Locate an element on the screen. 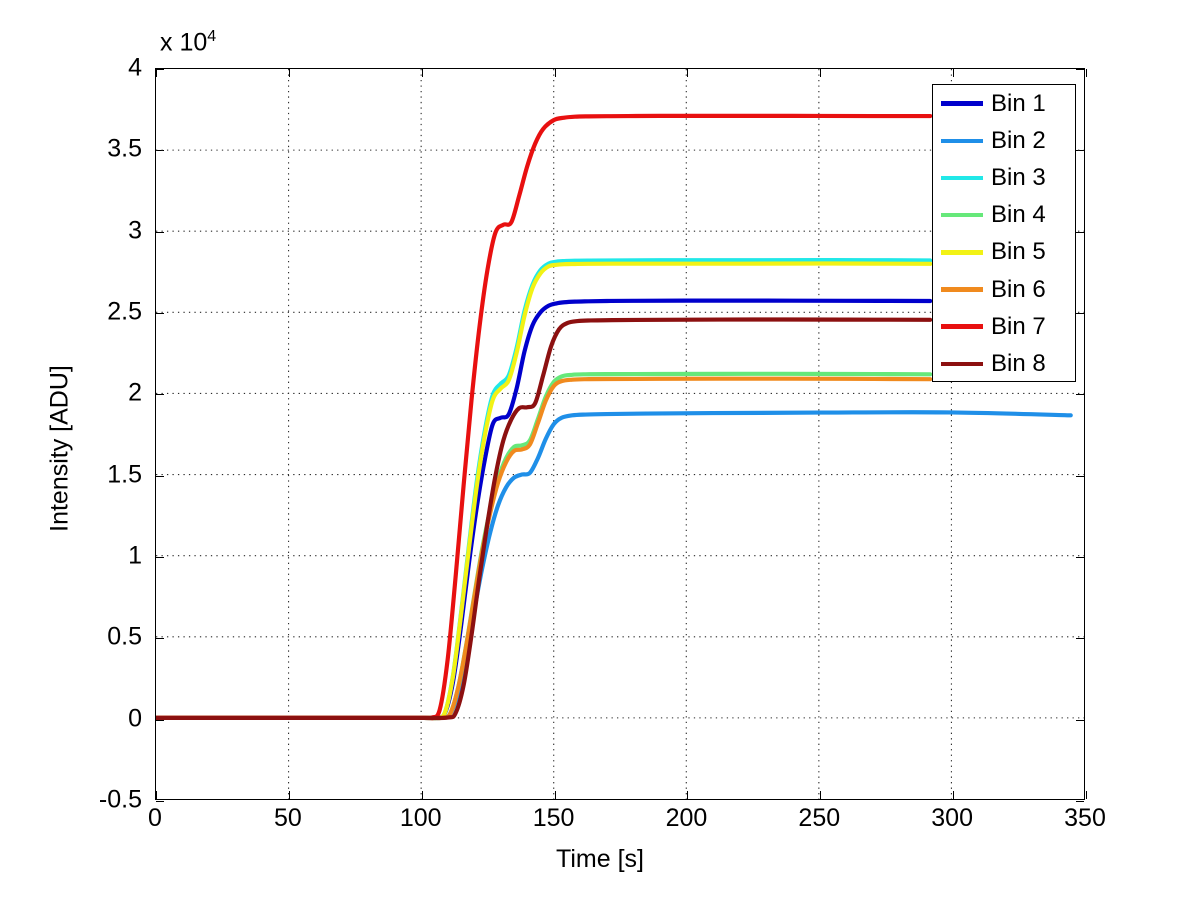 This screenshot has height=901, width=1200. y-tick-label: 1 is located at coordinates (135, 555).